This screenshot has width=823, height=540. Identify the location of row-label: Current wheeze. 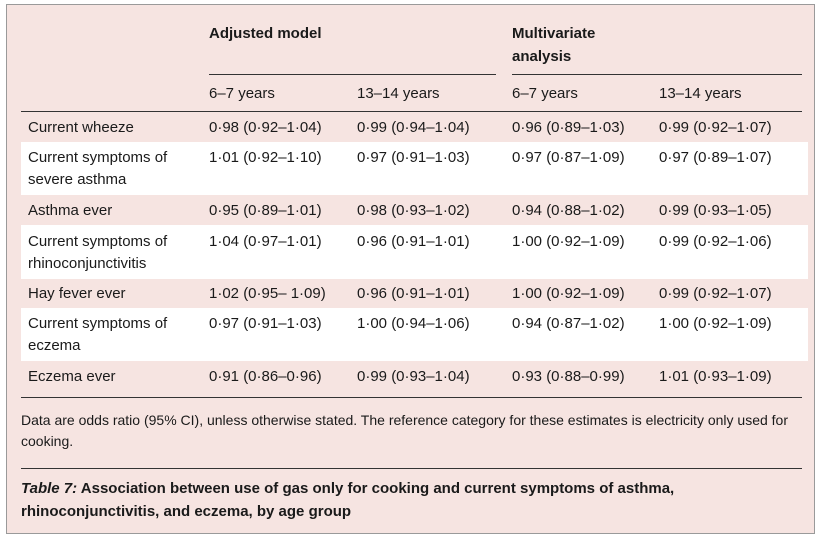
(81, 127).